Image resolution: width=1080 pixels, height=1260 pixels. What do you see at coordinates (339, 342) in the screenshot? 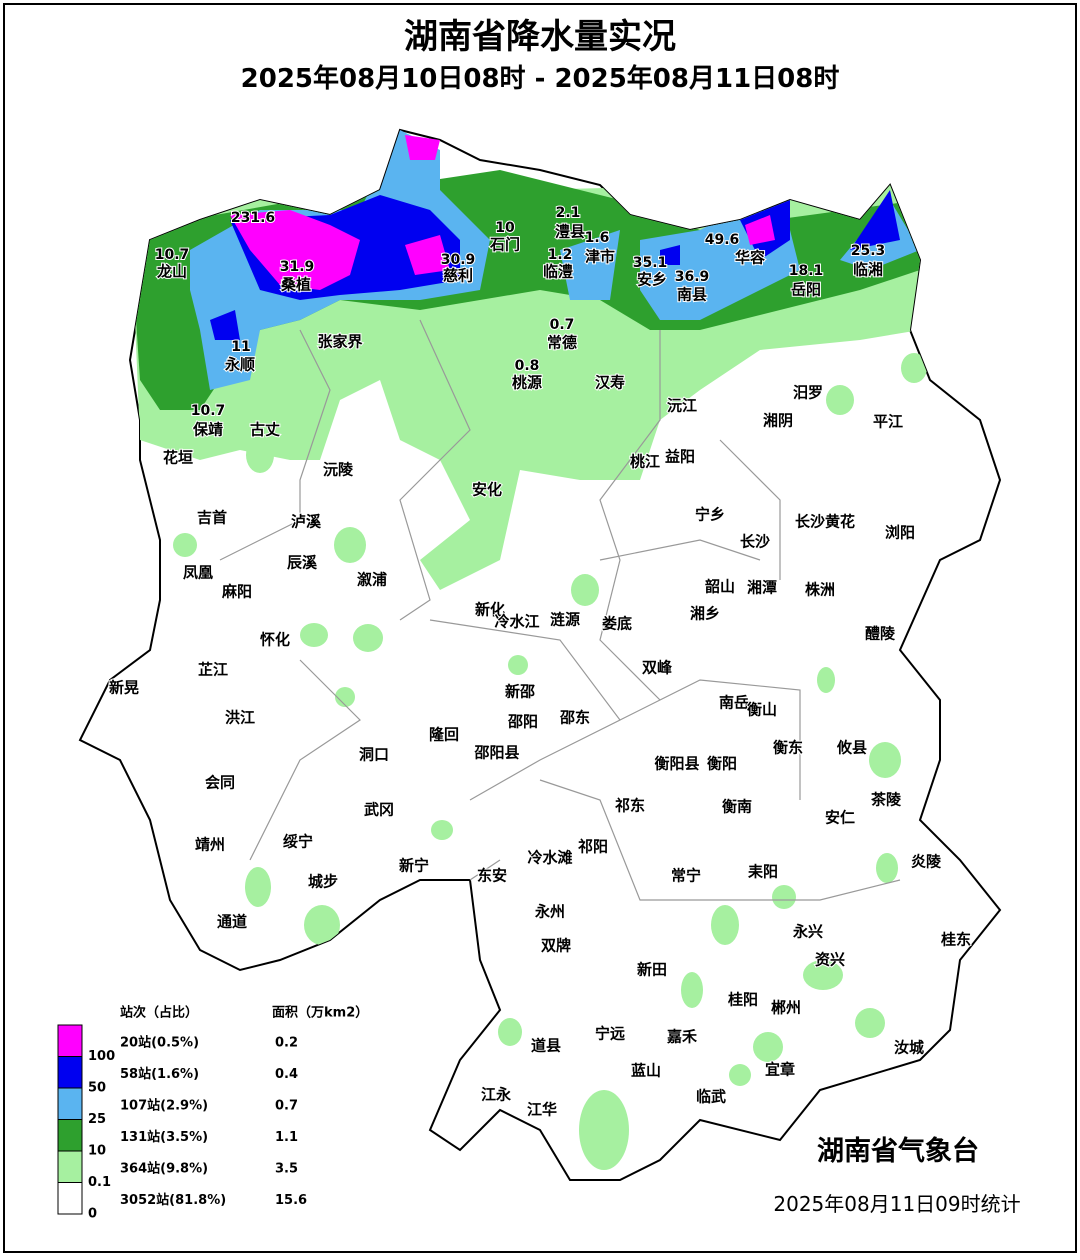
I see `place-label: 张家界` at bounding box center [339, 342].